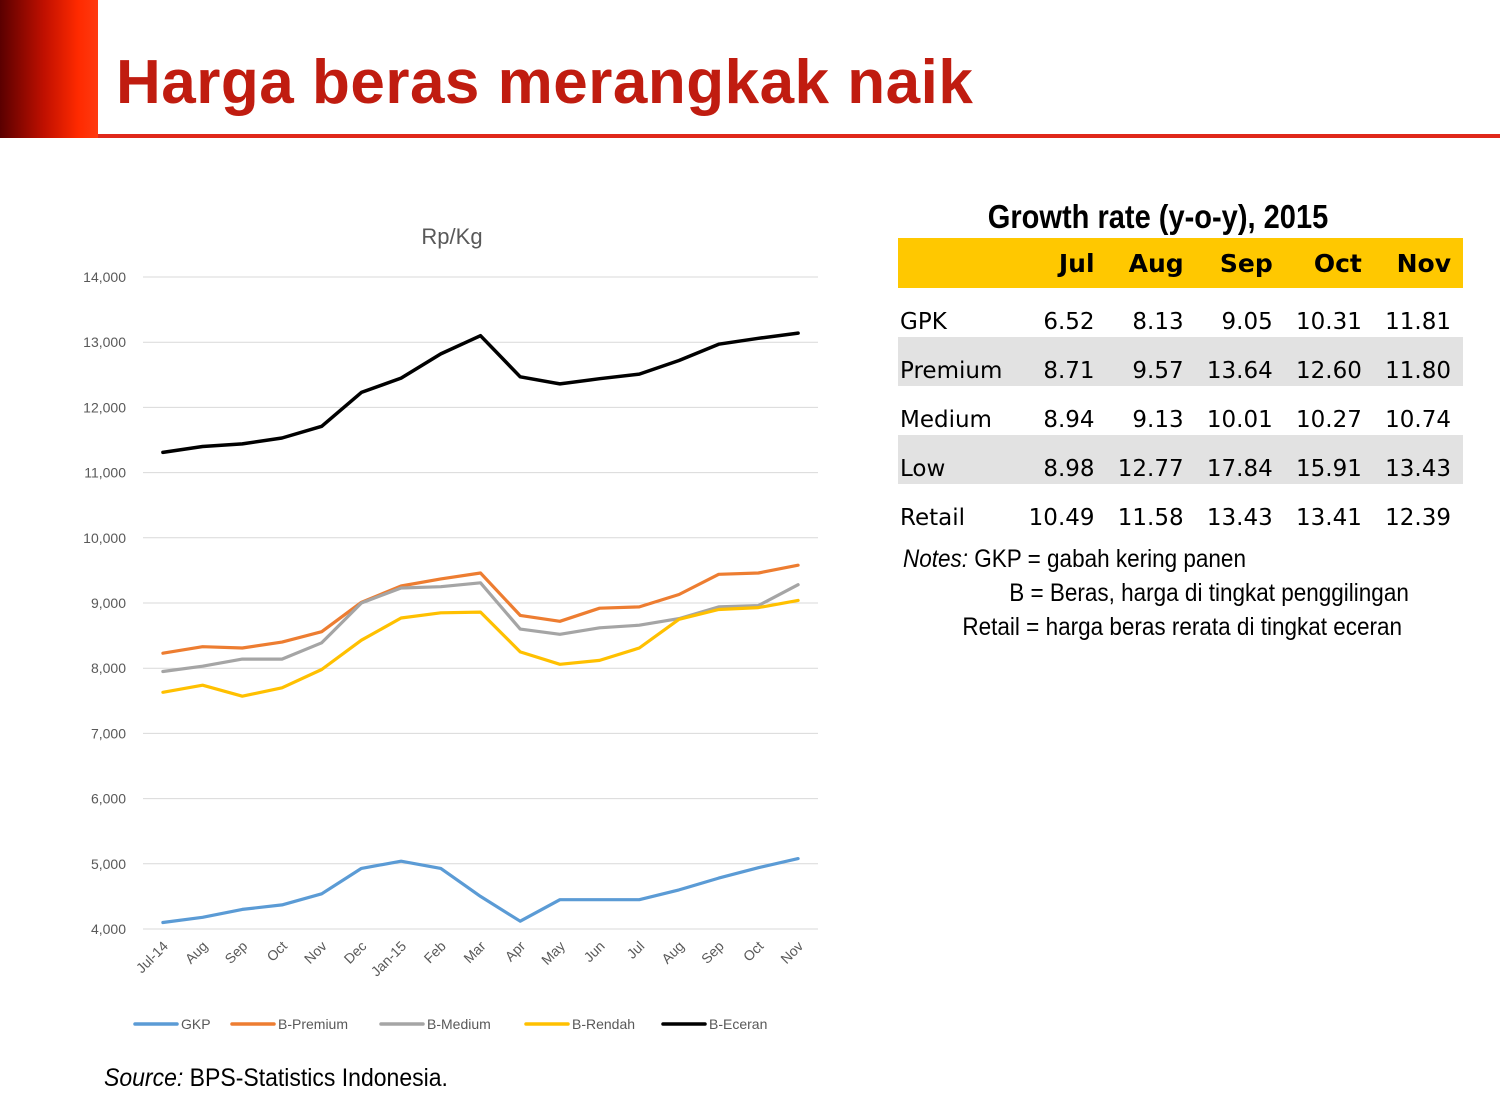  I want to click on table-cell: 10.31, so click(1329, 322).